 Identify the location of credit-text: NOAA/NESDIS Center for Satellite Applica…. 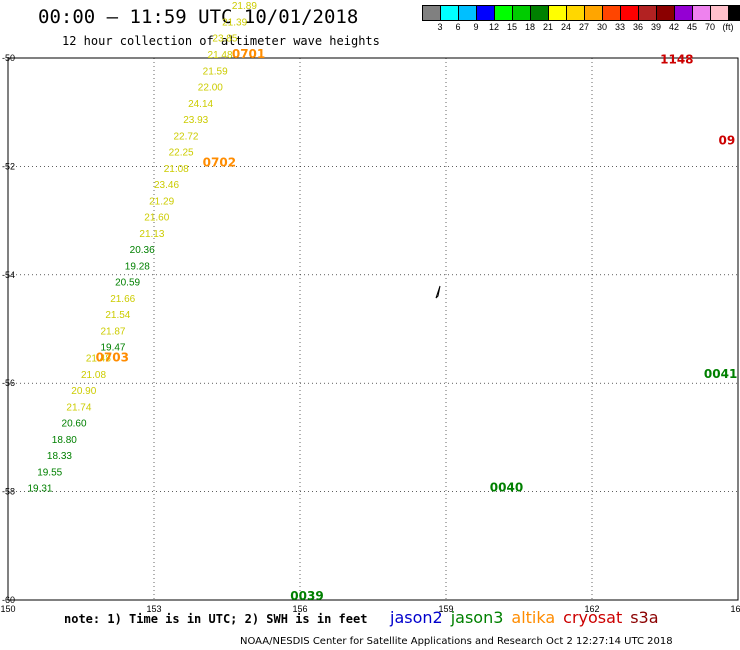
(456, 641).